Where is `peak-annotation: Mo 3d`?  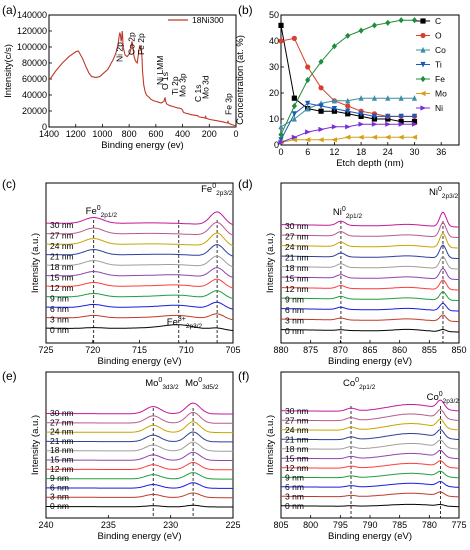
peak-annotation: Mo 3d is located at coordinates (205, 87).